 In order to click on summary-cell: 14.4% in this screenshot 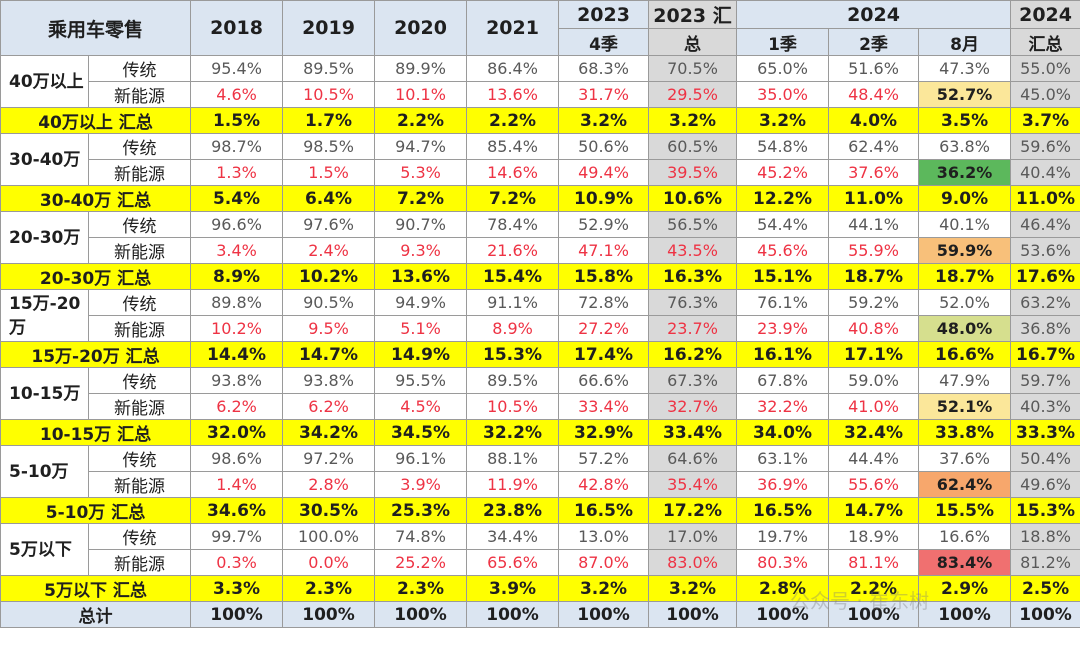, I will do `click(237, 354)`.